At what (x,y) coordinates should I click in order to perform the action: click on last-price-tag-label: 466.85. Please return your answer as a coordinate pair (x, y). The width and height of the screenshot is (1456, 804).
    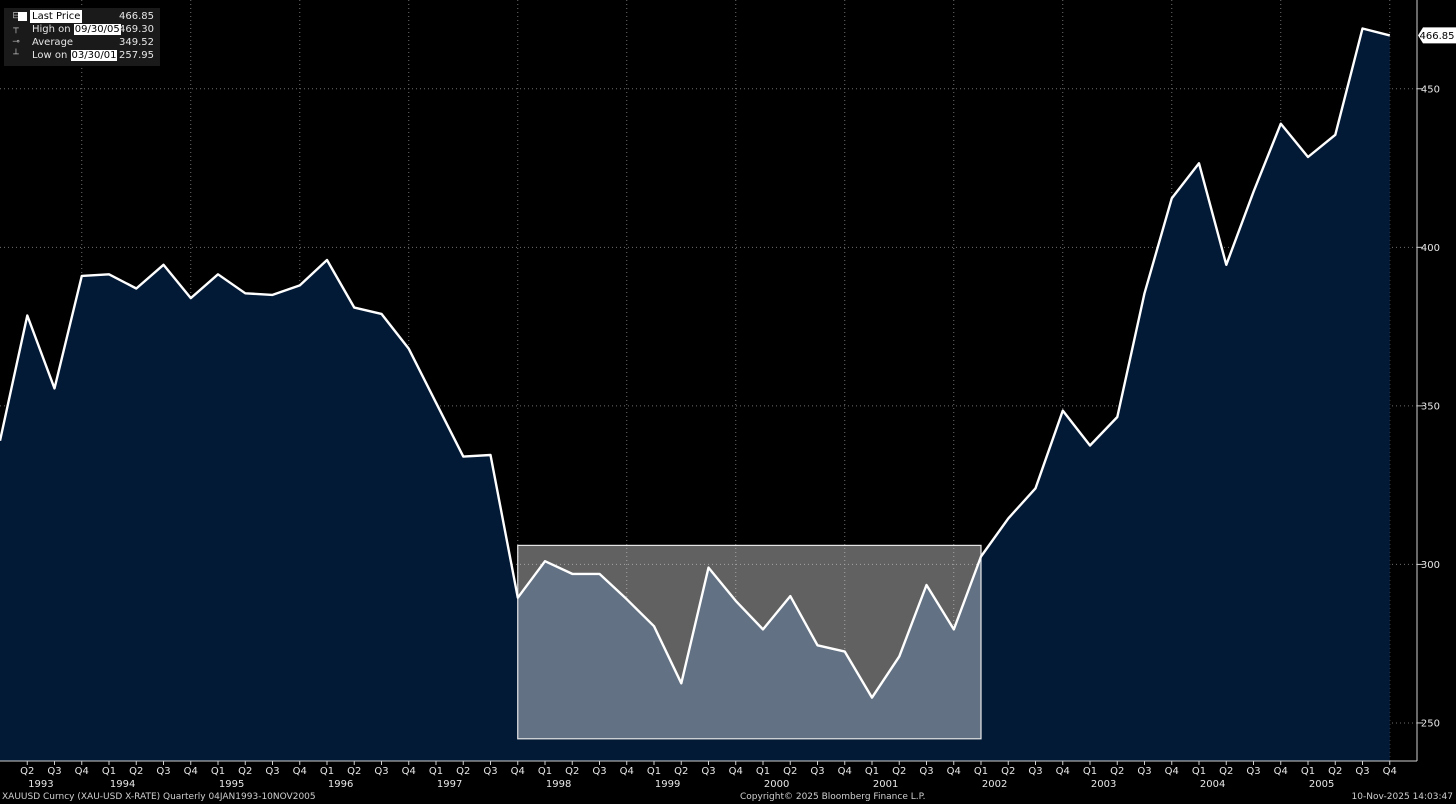
    Looking at the image, I should click on (1437, 36).